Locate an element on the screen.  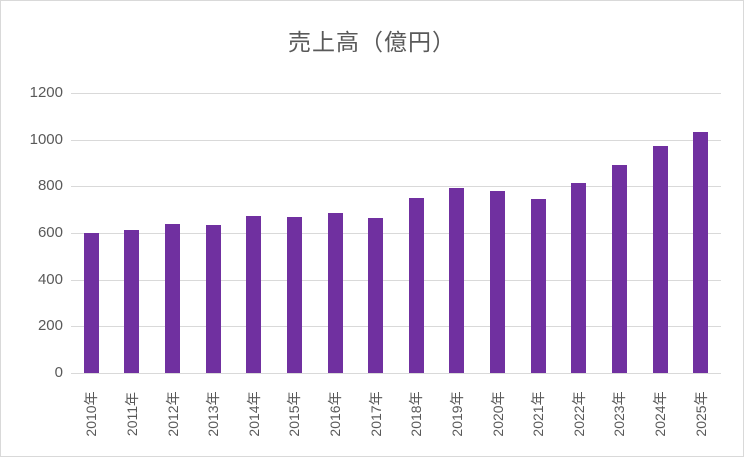
bar-2023年 is located at coordinates (619, 269).